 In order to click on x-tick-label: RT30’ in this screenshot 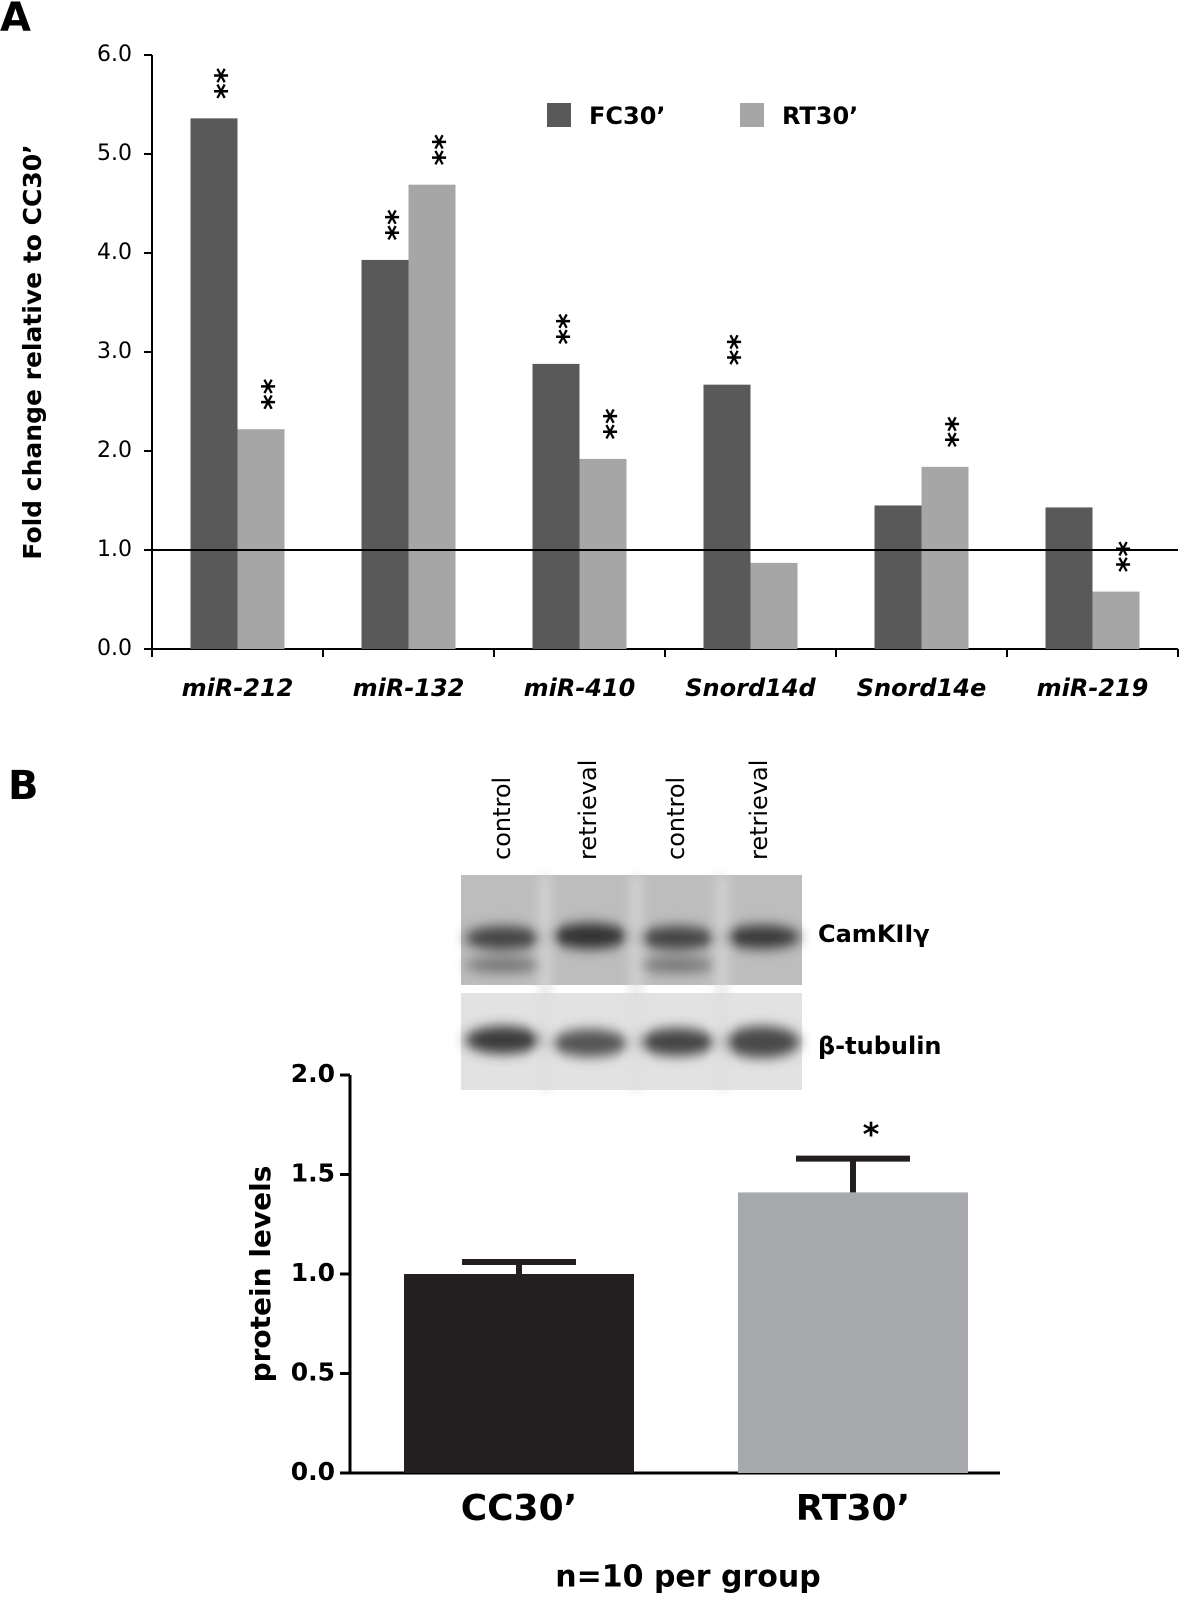, I will do `click(853, 1508)`.